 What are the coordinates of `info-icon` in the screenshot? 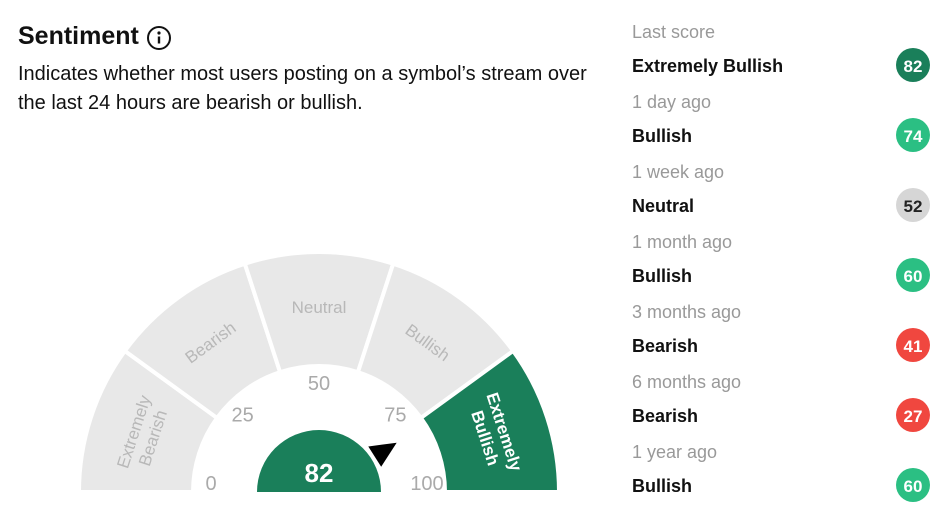 It's located at (159, 38).